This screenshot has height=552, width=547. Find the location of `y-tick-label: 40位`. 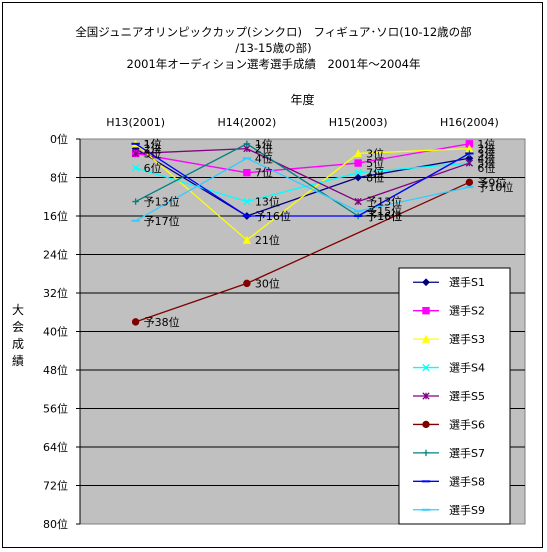

y-tick-label: 40位 is located at coordinates (55, 332).